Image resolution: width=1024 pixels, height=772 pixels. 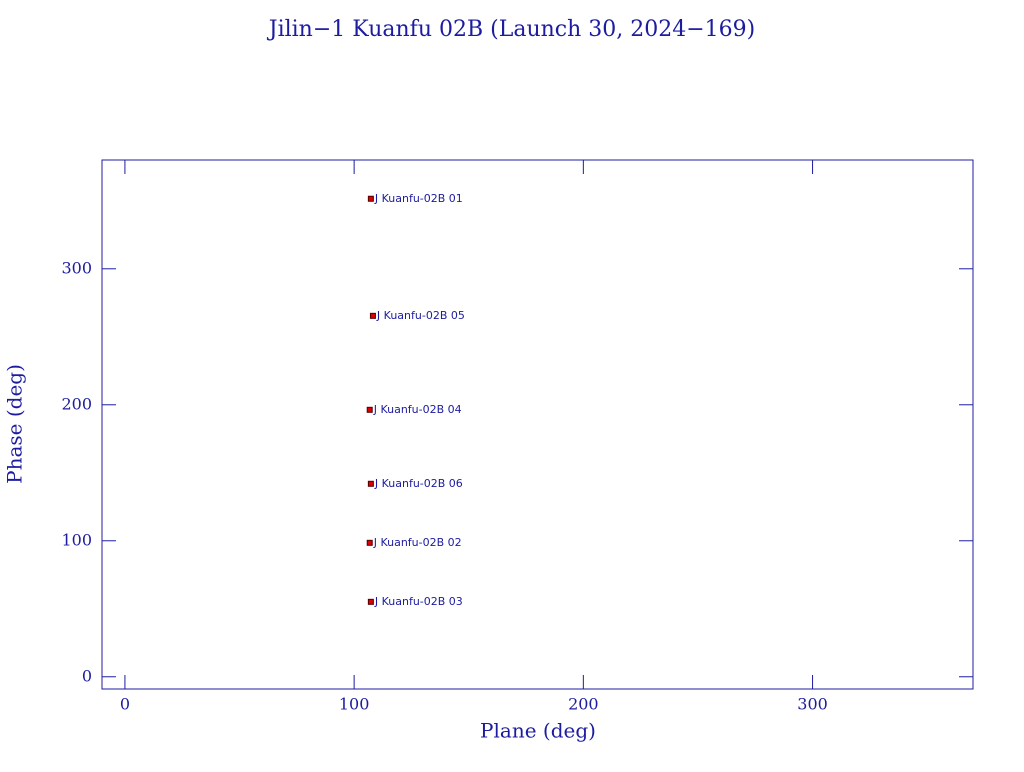 What do you see at coordinates (420, 315) in the screenshot?
I see `point-label: J Kuanfu-02B 05` at bounding box center [420, 315].